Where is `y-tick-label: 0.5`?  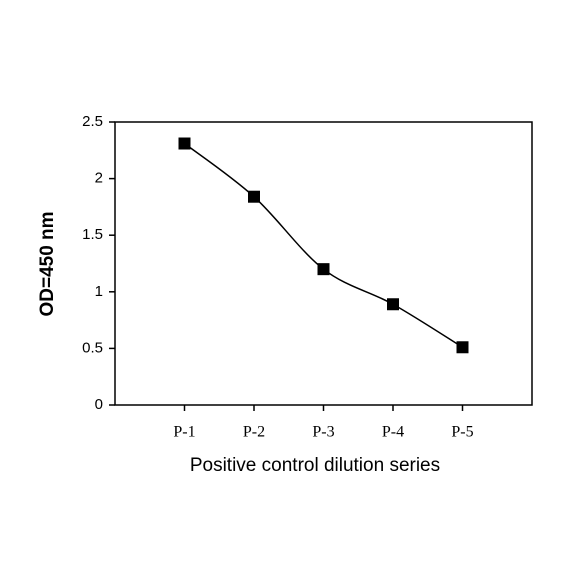 y-tick-label: 0.5 is located at coordinates (92, 347).